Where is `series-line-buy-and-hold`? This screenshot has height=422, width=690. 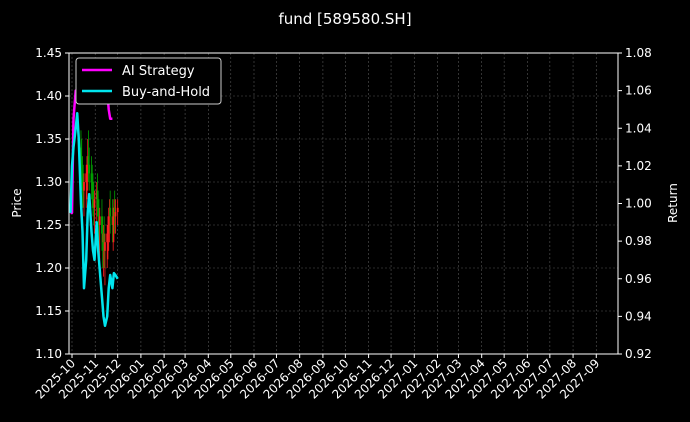
series-line-buy-and-hold is located at coordinates (94, 219).